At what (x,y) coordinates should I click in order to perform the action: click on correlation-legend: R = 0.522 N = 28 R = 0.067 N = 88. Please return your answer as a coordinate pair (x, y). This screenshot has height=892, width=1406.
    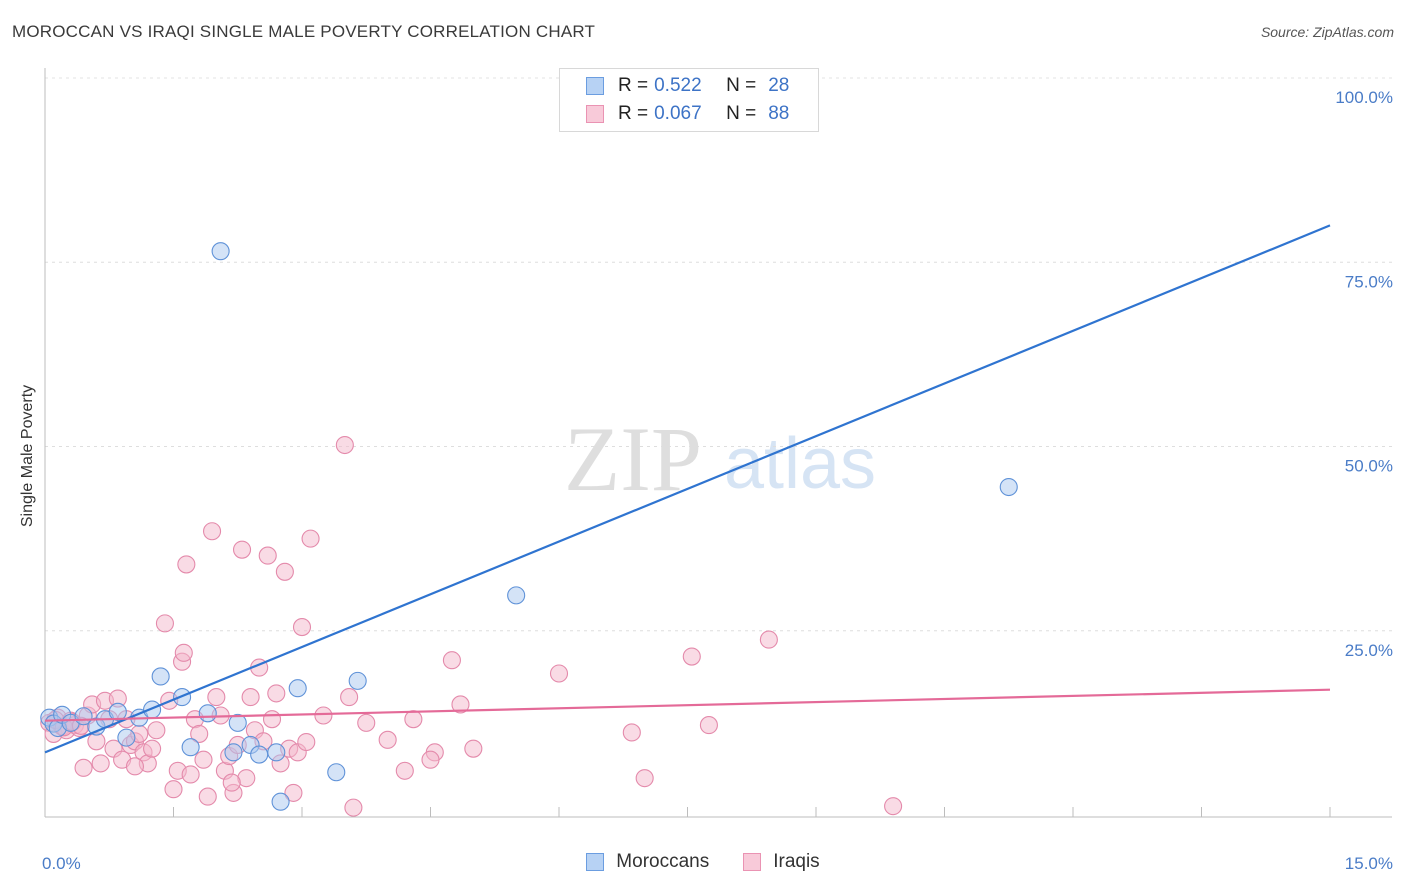
    Looking at the image, I should click on (689, 100).